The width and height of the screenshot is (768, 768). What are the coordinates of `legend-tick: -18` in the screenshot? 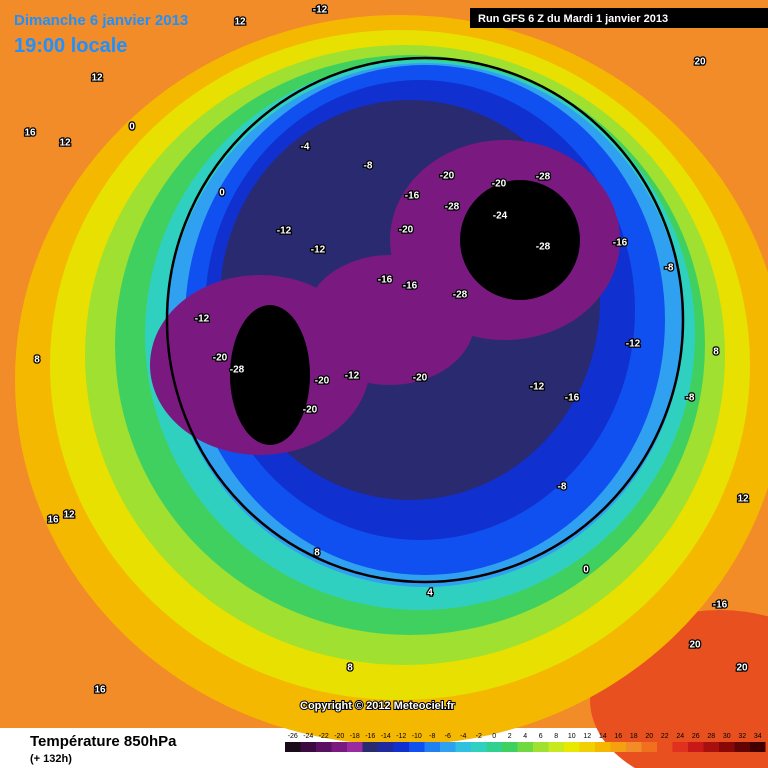 It's located at (355, 736).